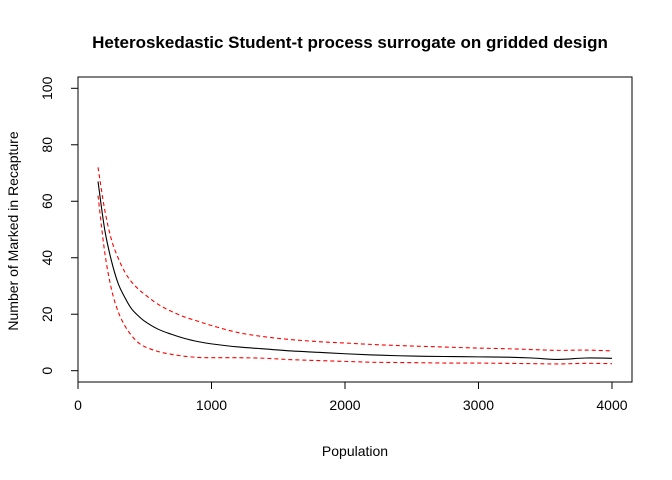 The height and width of the screenshot is (480, 672). What do you see at coordinates (13, 230) in the screenshot?
I see `y-axis-label: Number of Marked in Recapture` at bounding box center [13, 230].